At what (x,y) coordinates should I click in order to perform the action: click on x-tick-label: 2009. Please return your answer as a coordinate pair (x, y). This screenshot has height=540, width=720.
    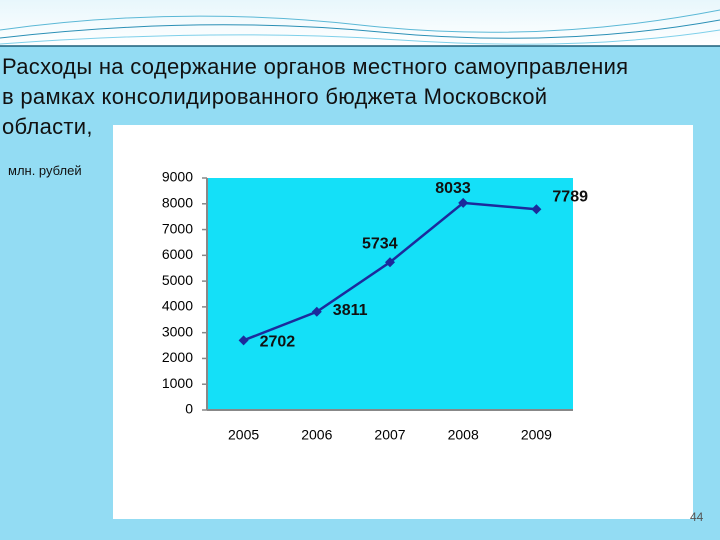
    Looking at the image, I should click on (536, 435).